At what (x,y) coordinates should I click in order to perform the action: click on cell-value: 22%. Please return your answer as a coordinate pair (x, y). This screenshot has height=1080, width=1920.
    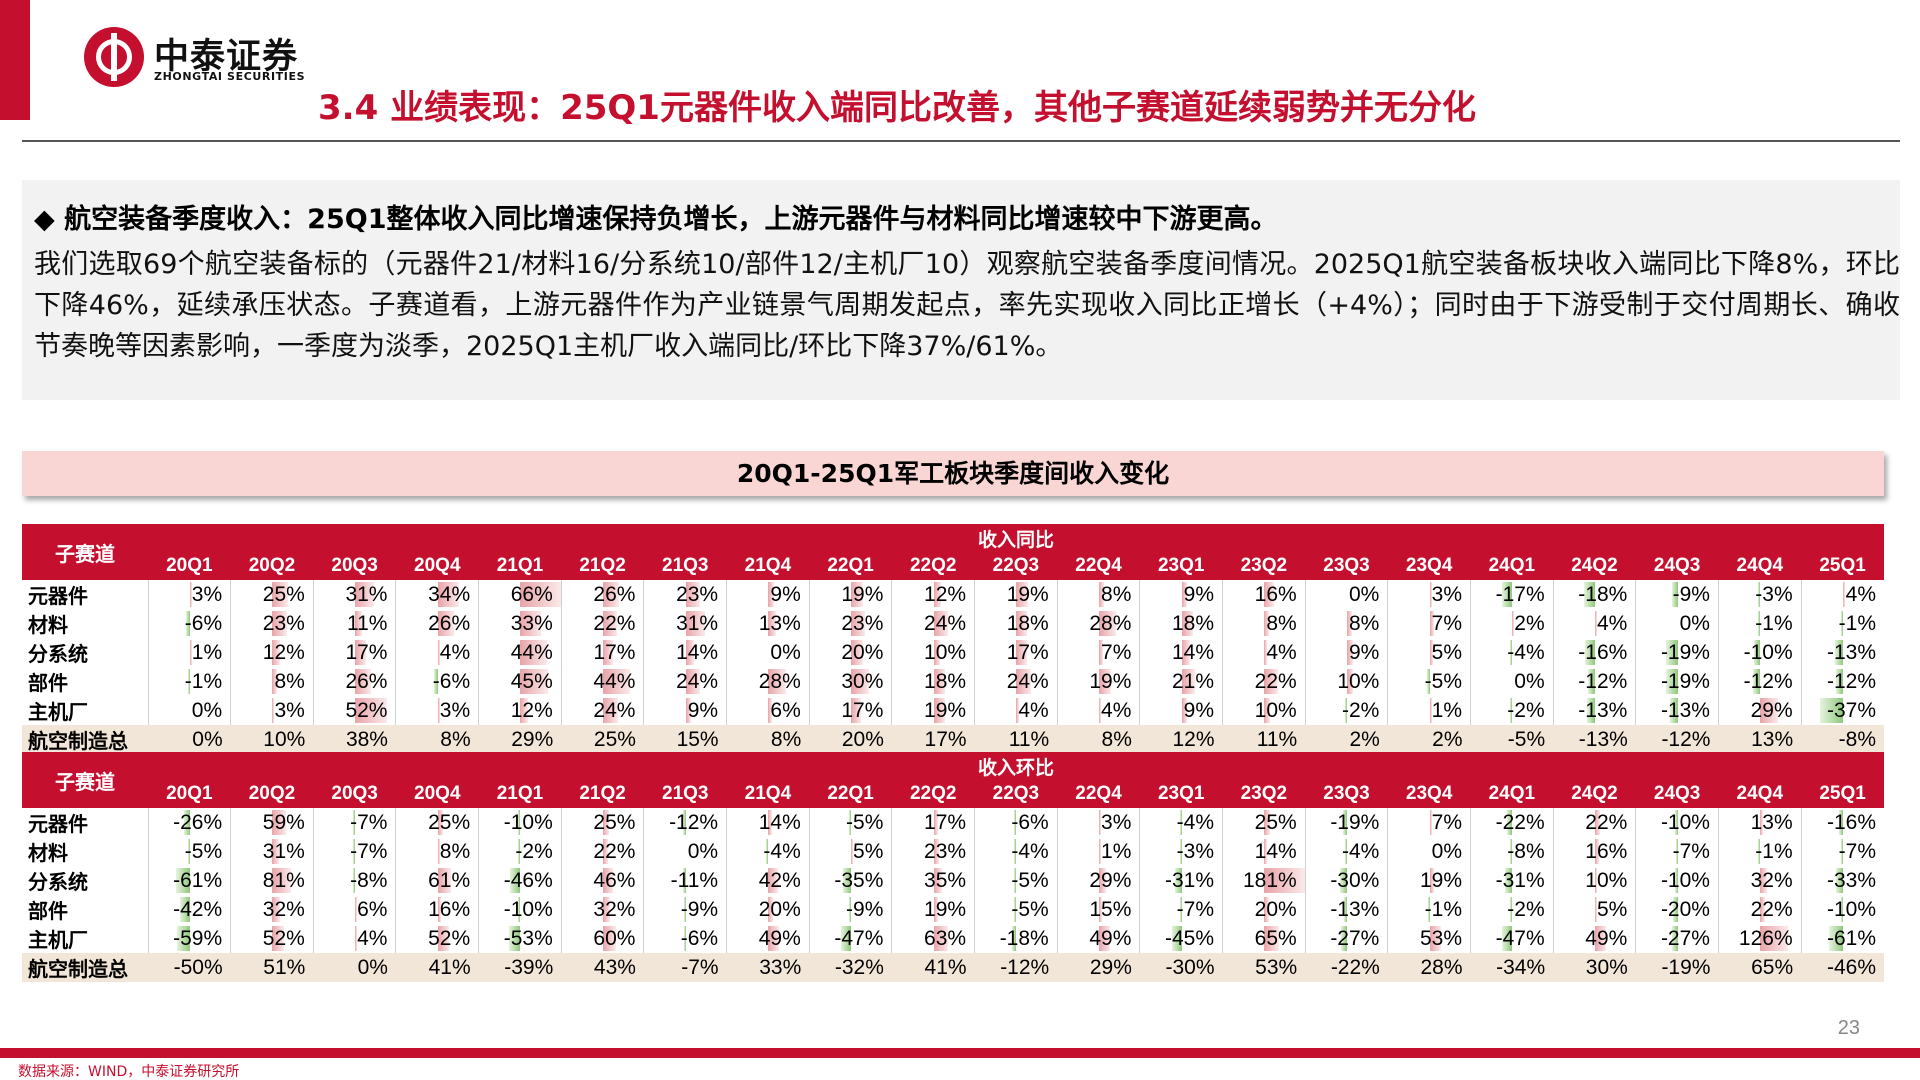
    Looking at the image, I should click on (1606, 822).